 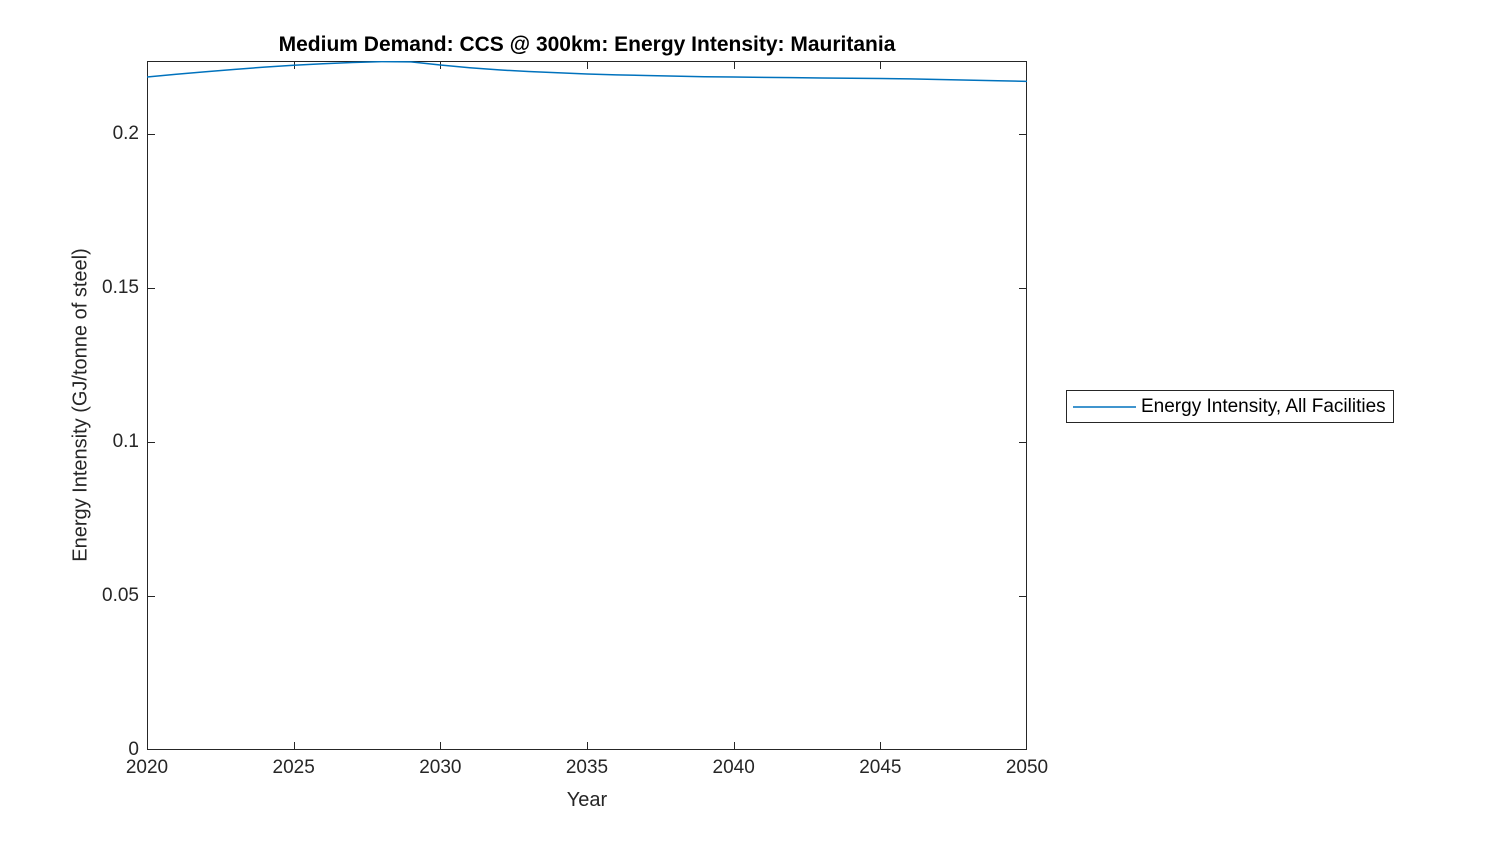 I want to click on energy-intensity-line, so click(x=587, y=72).